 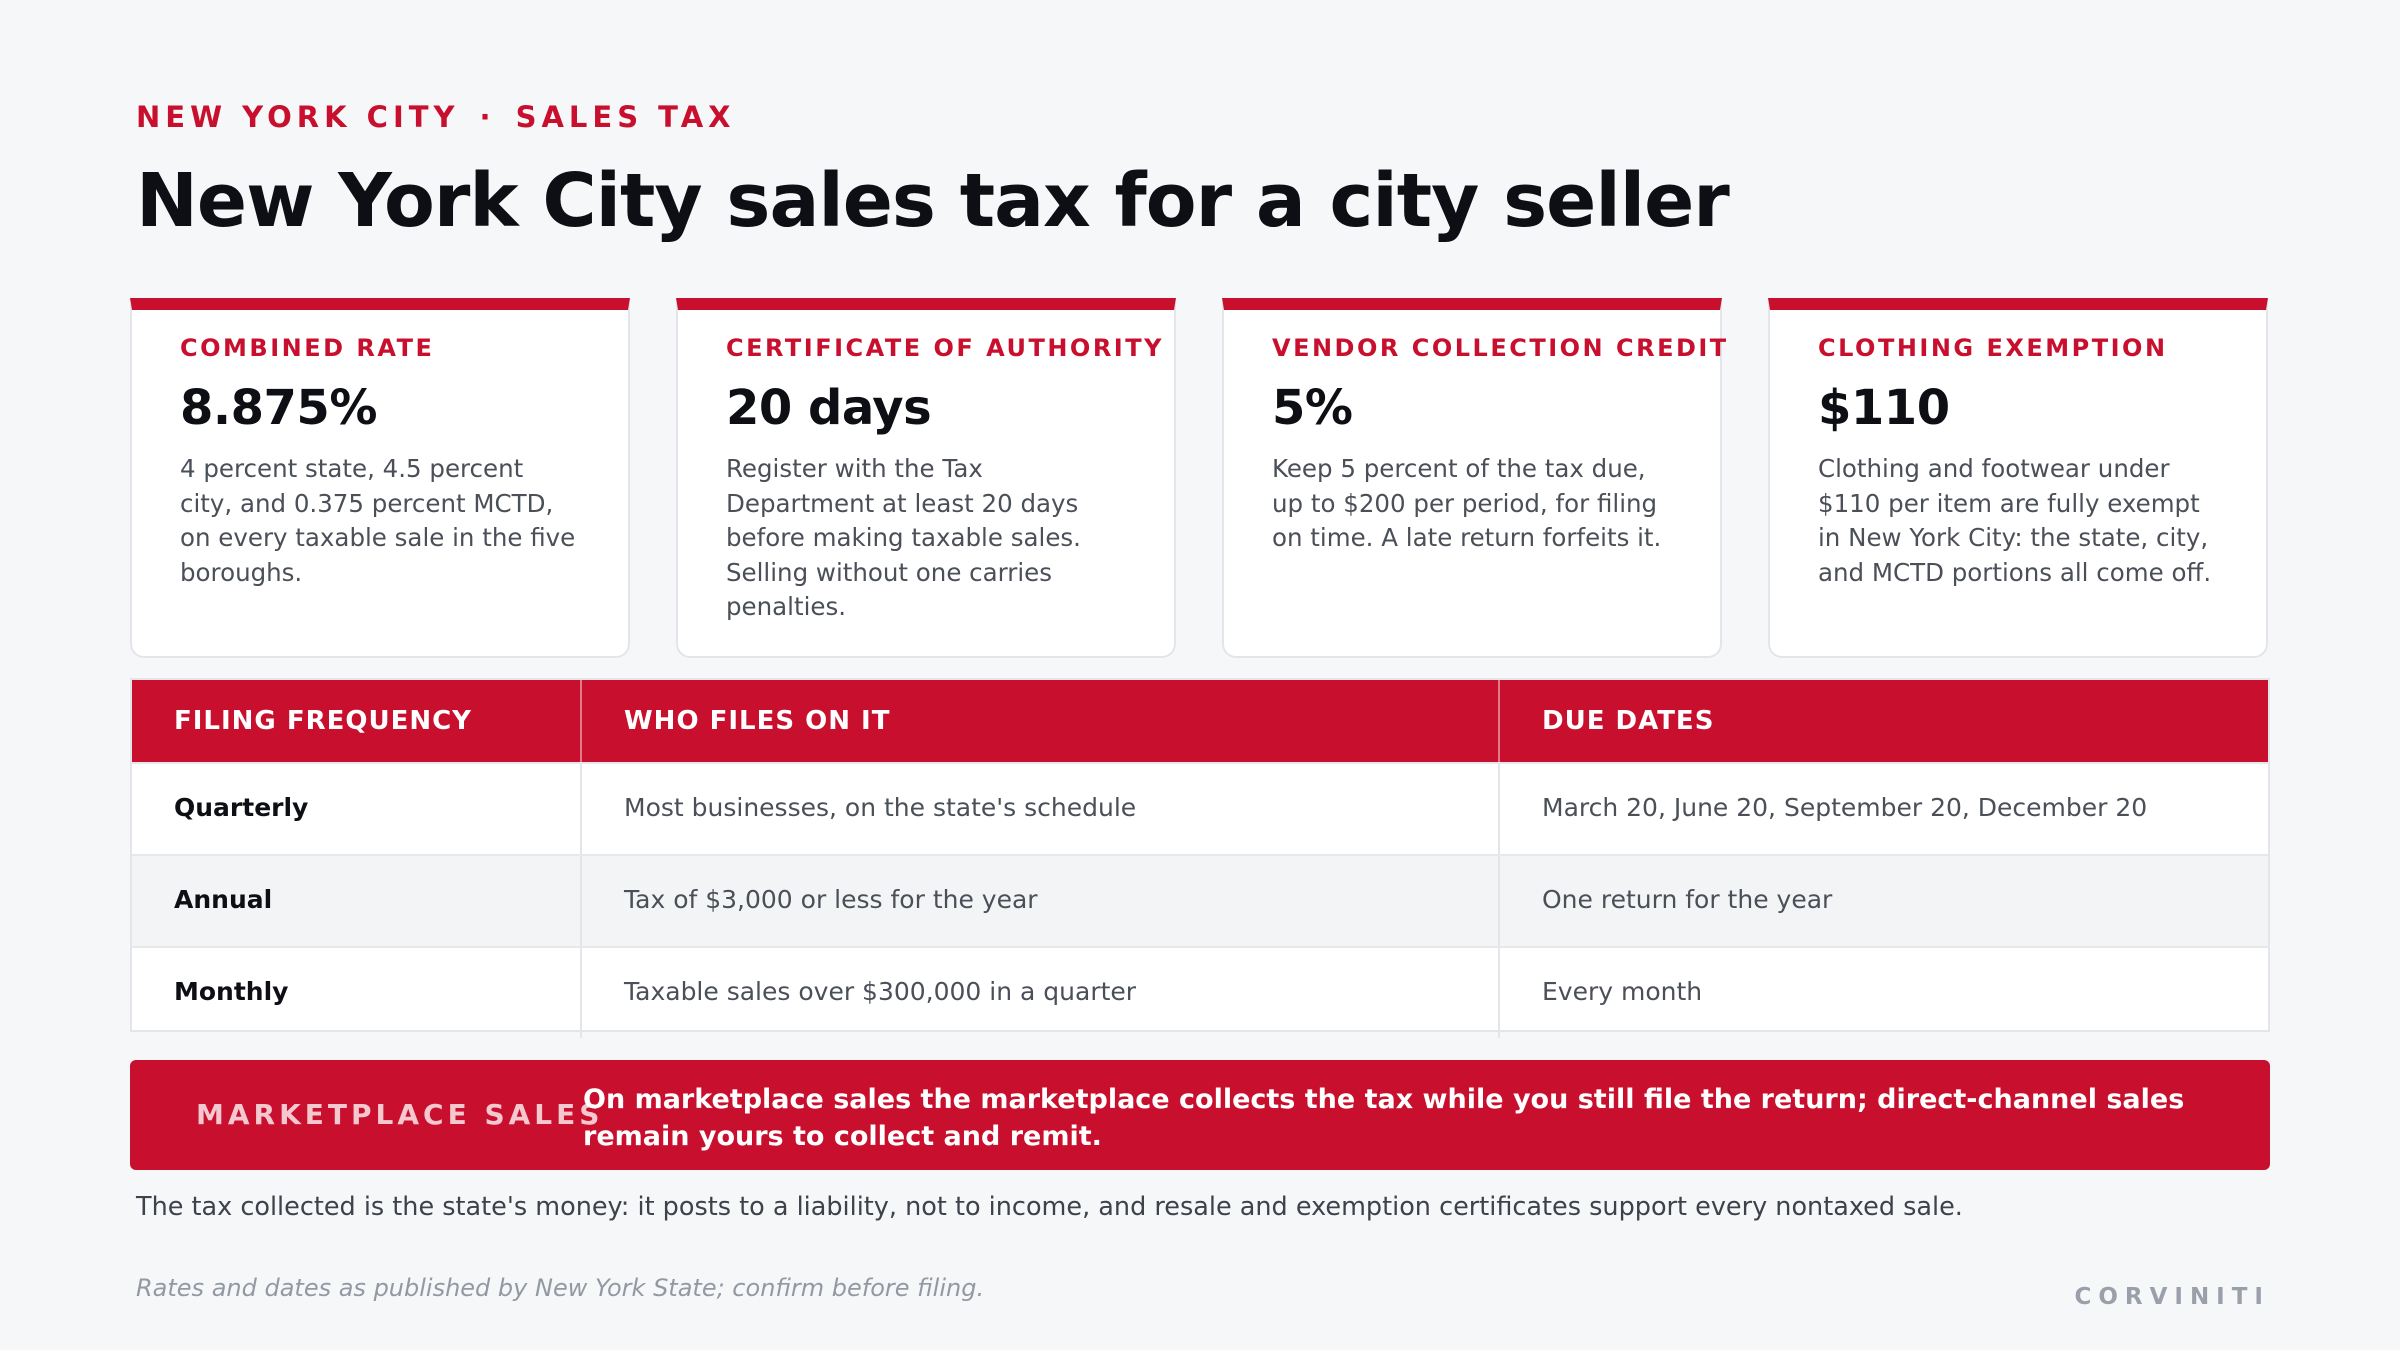 What do you see at coordinates (2172, 1297) in the screenshot?
I see `brand-wordmark: CORVINITI` at bounding box center [2172, 1297].